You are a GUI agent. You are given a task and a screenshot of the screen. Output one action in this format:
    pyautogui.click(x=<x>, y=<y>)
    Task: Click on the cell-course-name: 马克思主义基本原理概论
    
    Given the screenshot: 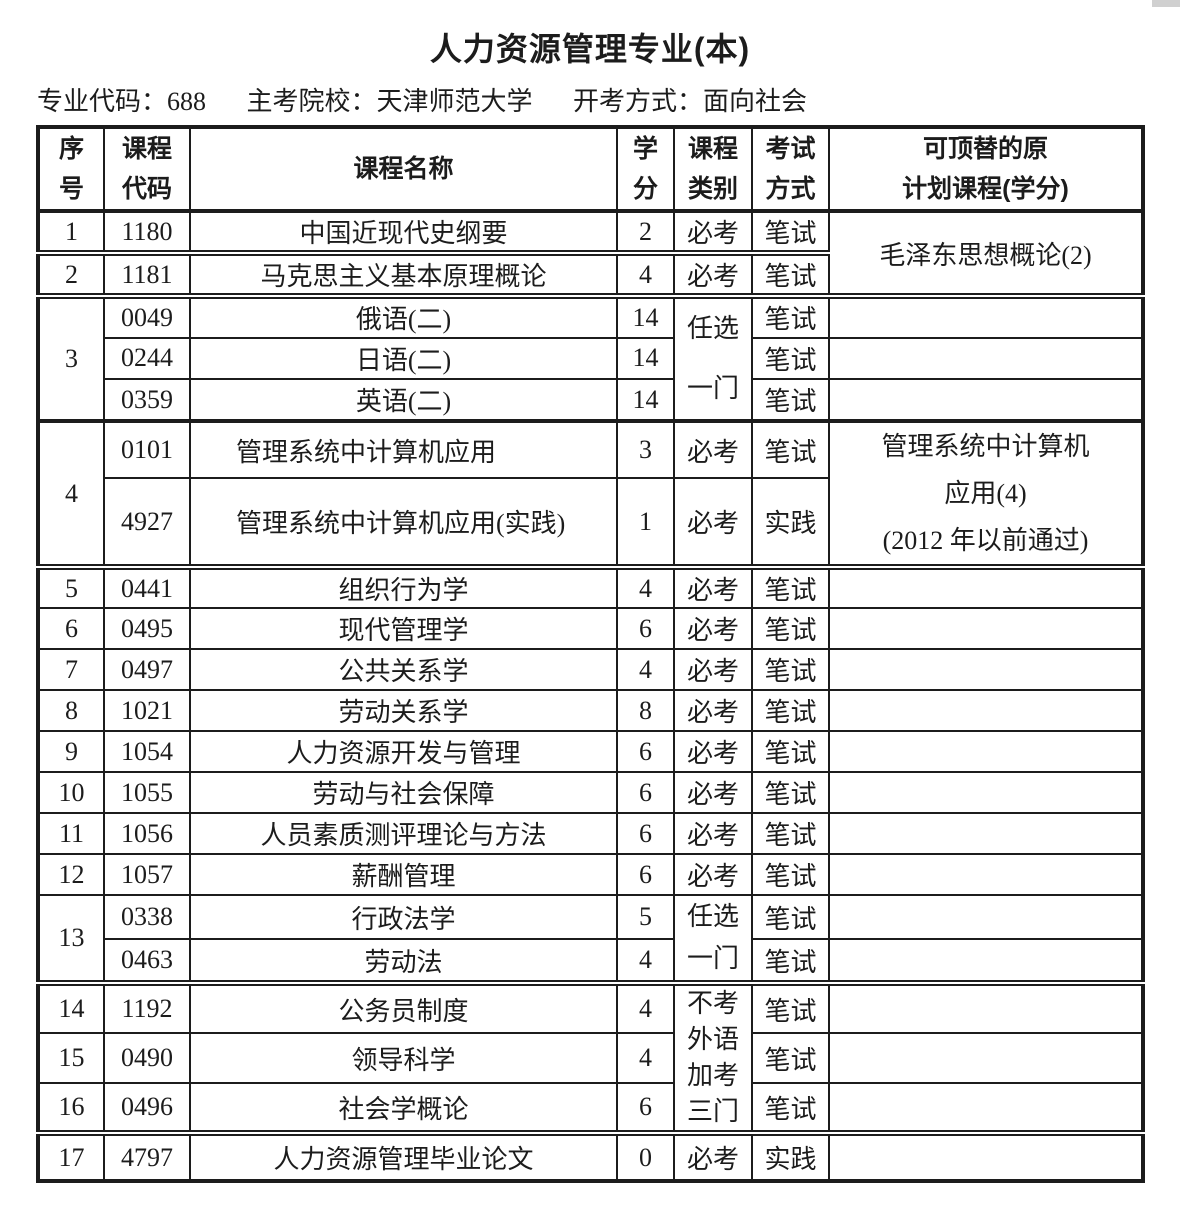 What is the action you would take?
    pyautogui.click(x=403, y=273)
    